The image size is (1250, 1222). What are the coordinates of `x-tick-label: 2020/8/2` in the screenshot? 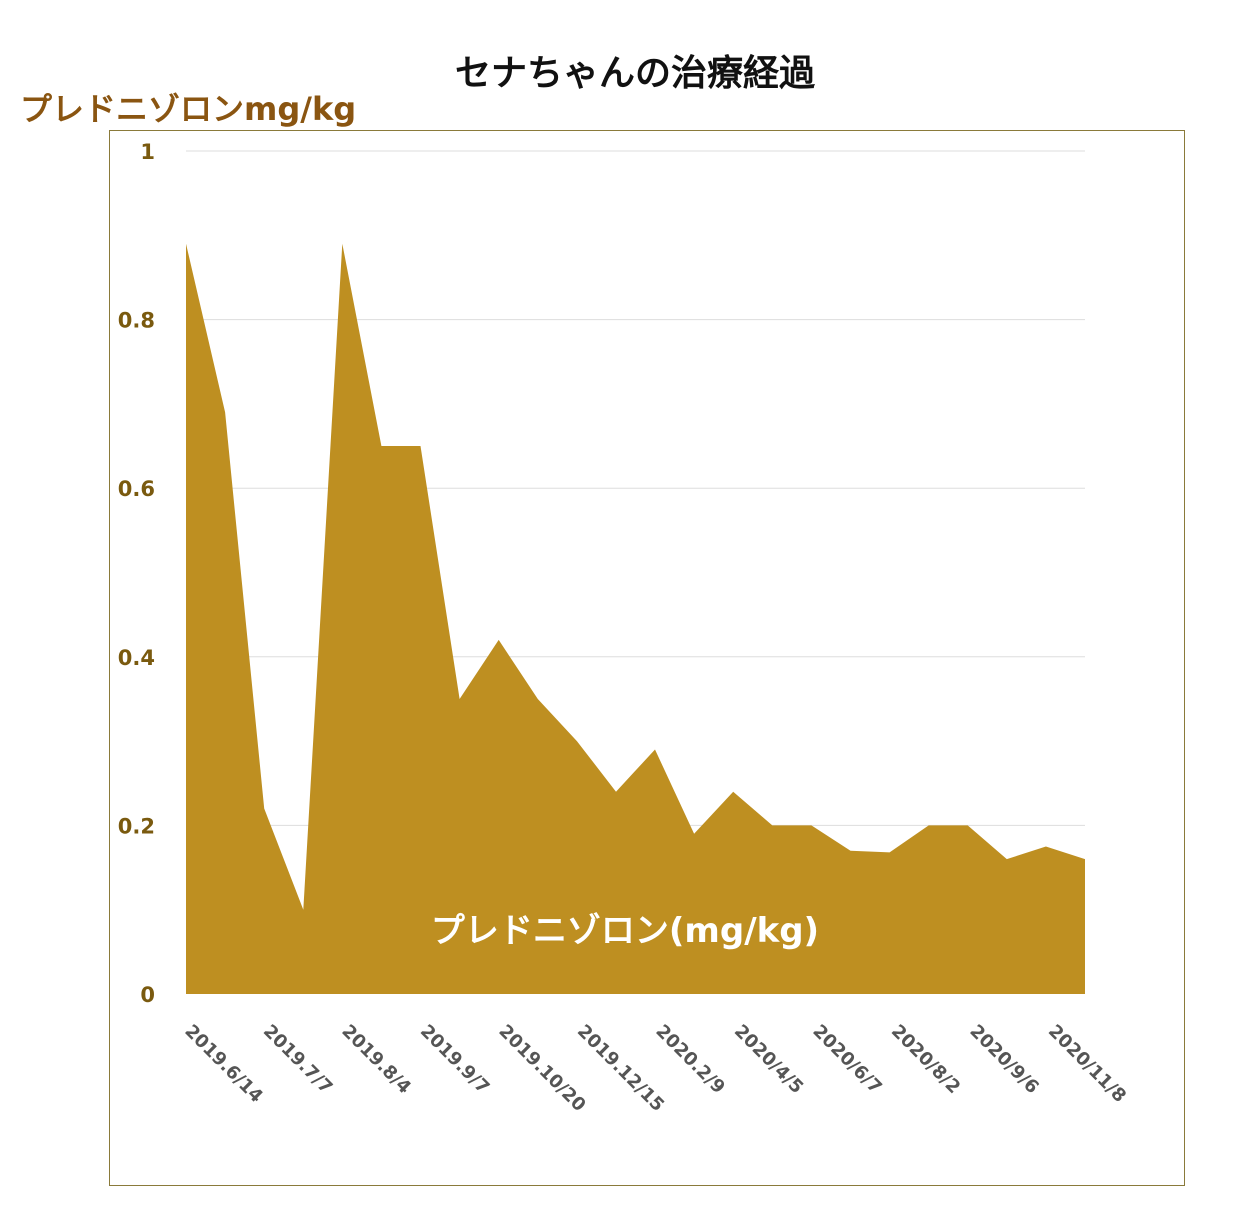 It's located at (925, 1059).